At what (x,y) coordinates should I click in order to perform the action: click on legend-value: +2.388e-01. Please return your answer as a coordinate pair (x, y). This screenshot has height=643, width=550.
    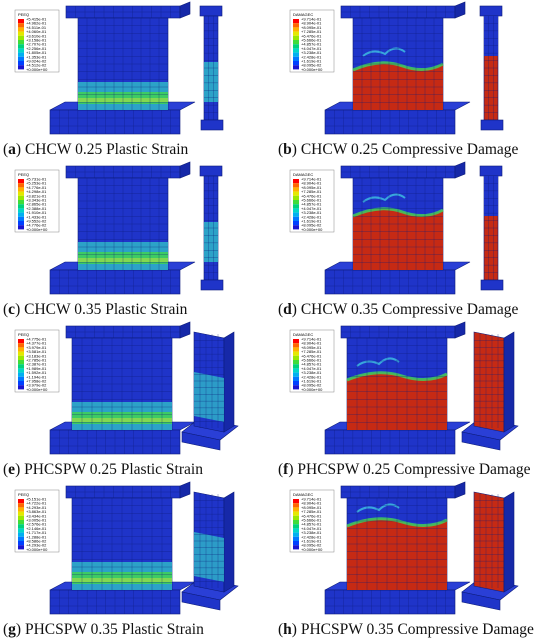
    Looking at the image, I should click on (36, 208).